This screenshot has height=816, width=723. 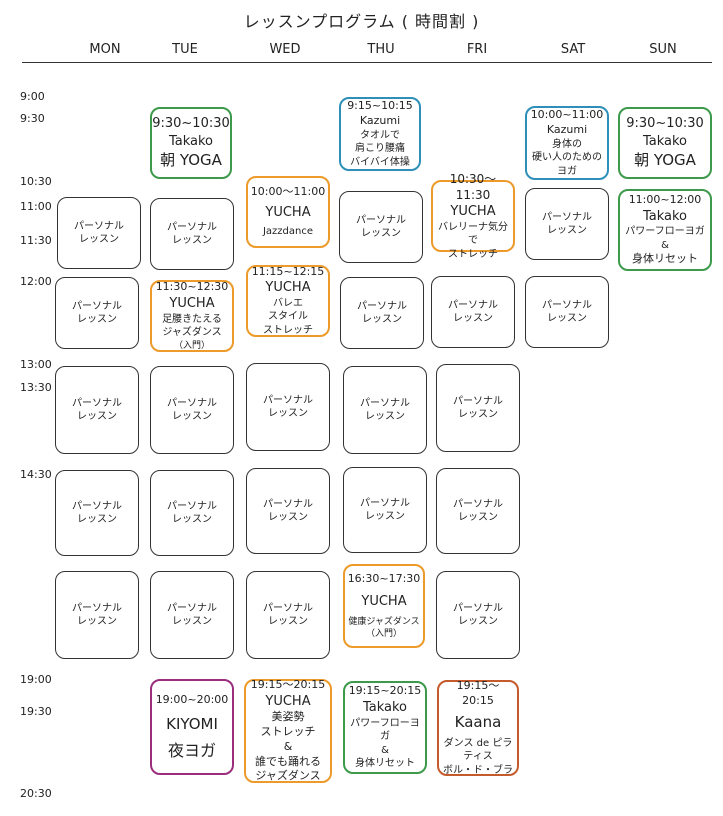 I want to click on time-label: 11:30, so click(x=36, y=240).